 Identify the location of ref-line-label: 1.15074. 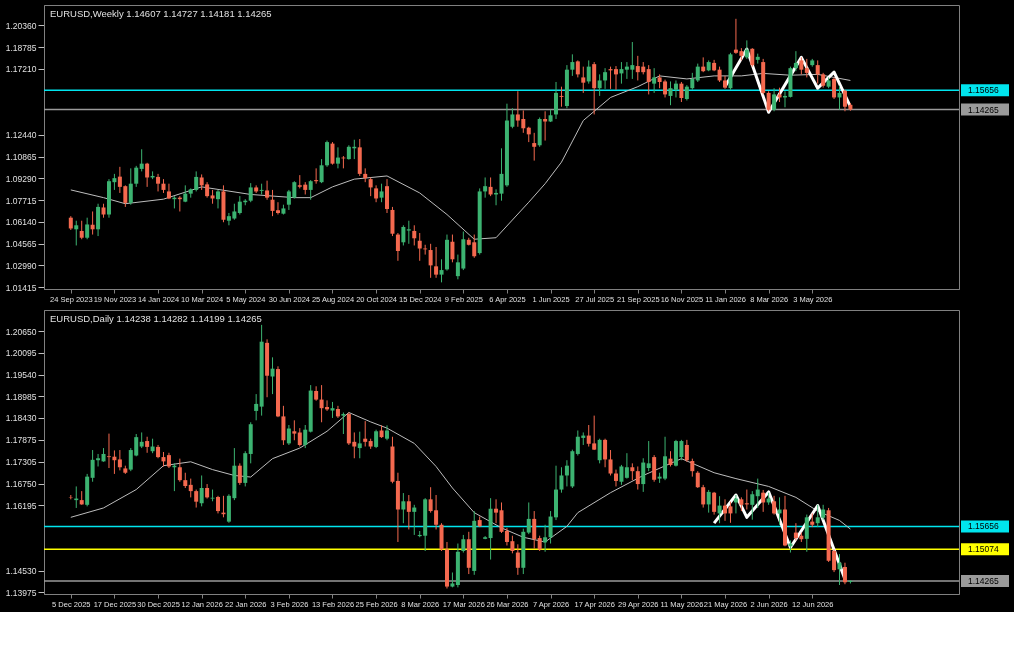
(983, 549).